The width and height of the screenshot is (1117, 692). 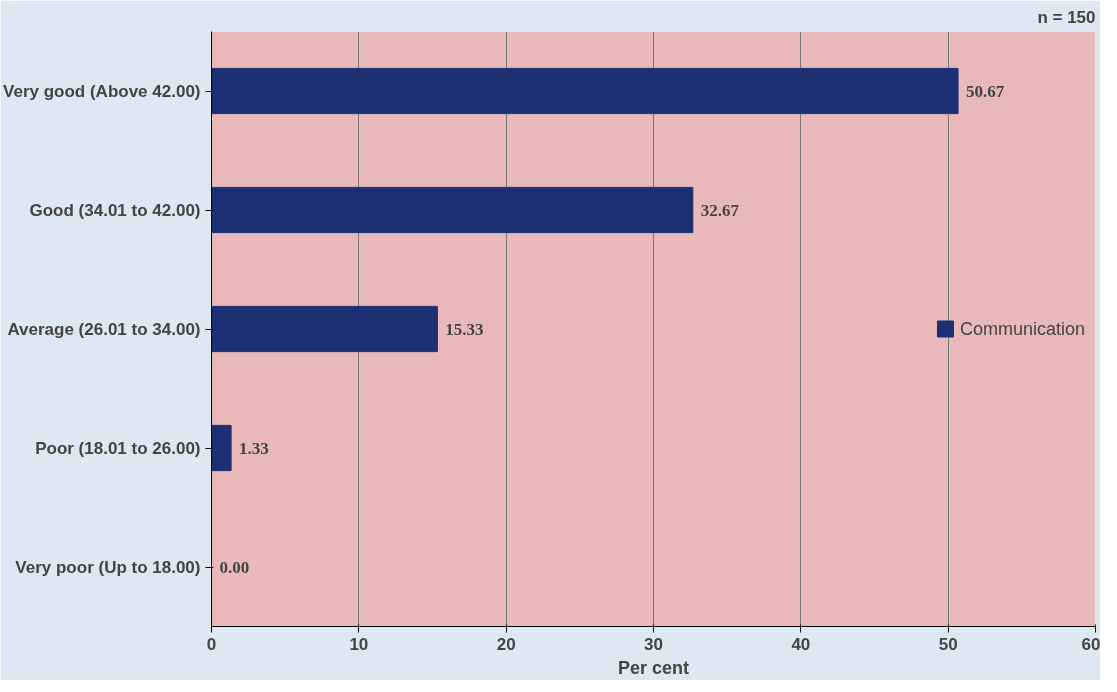 I want to click on x-axis-title: Per cent, so click(x=653, y=667).